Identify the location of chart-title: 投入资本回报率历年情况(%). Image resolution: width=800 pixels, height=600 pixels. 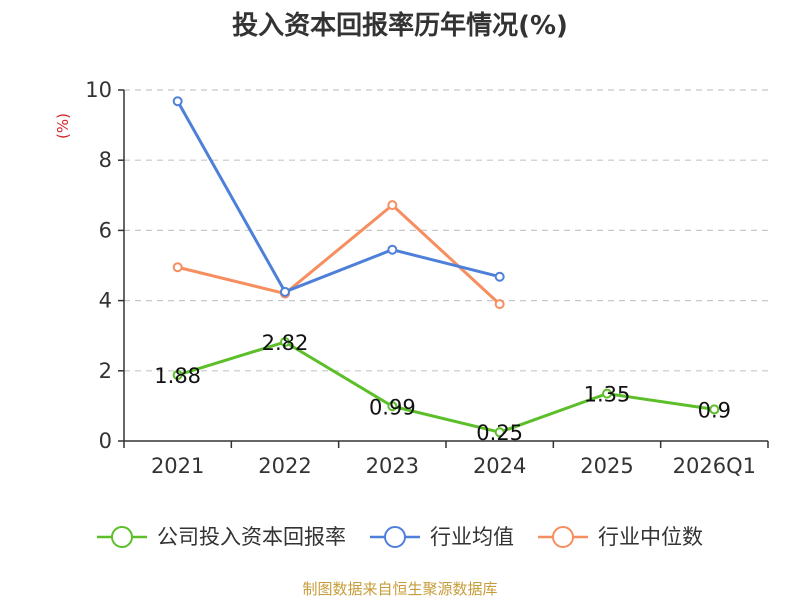
(400, 25).